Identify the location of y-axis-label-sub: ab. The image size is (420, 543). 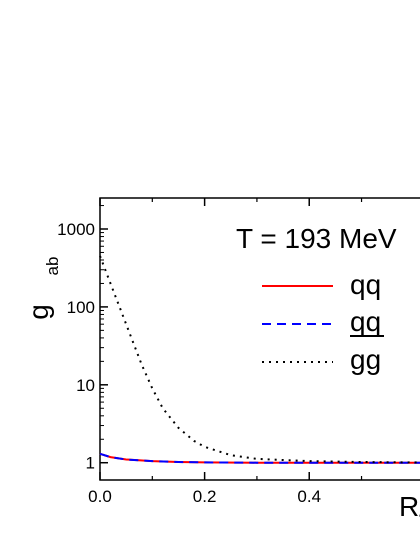
(52, 266).